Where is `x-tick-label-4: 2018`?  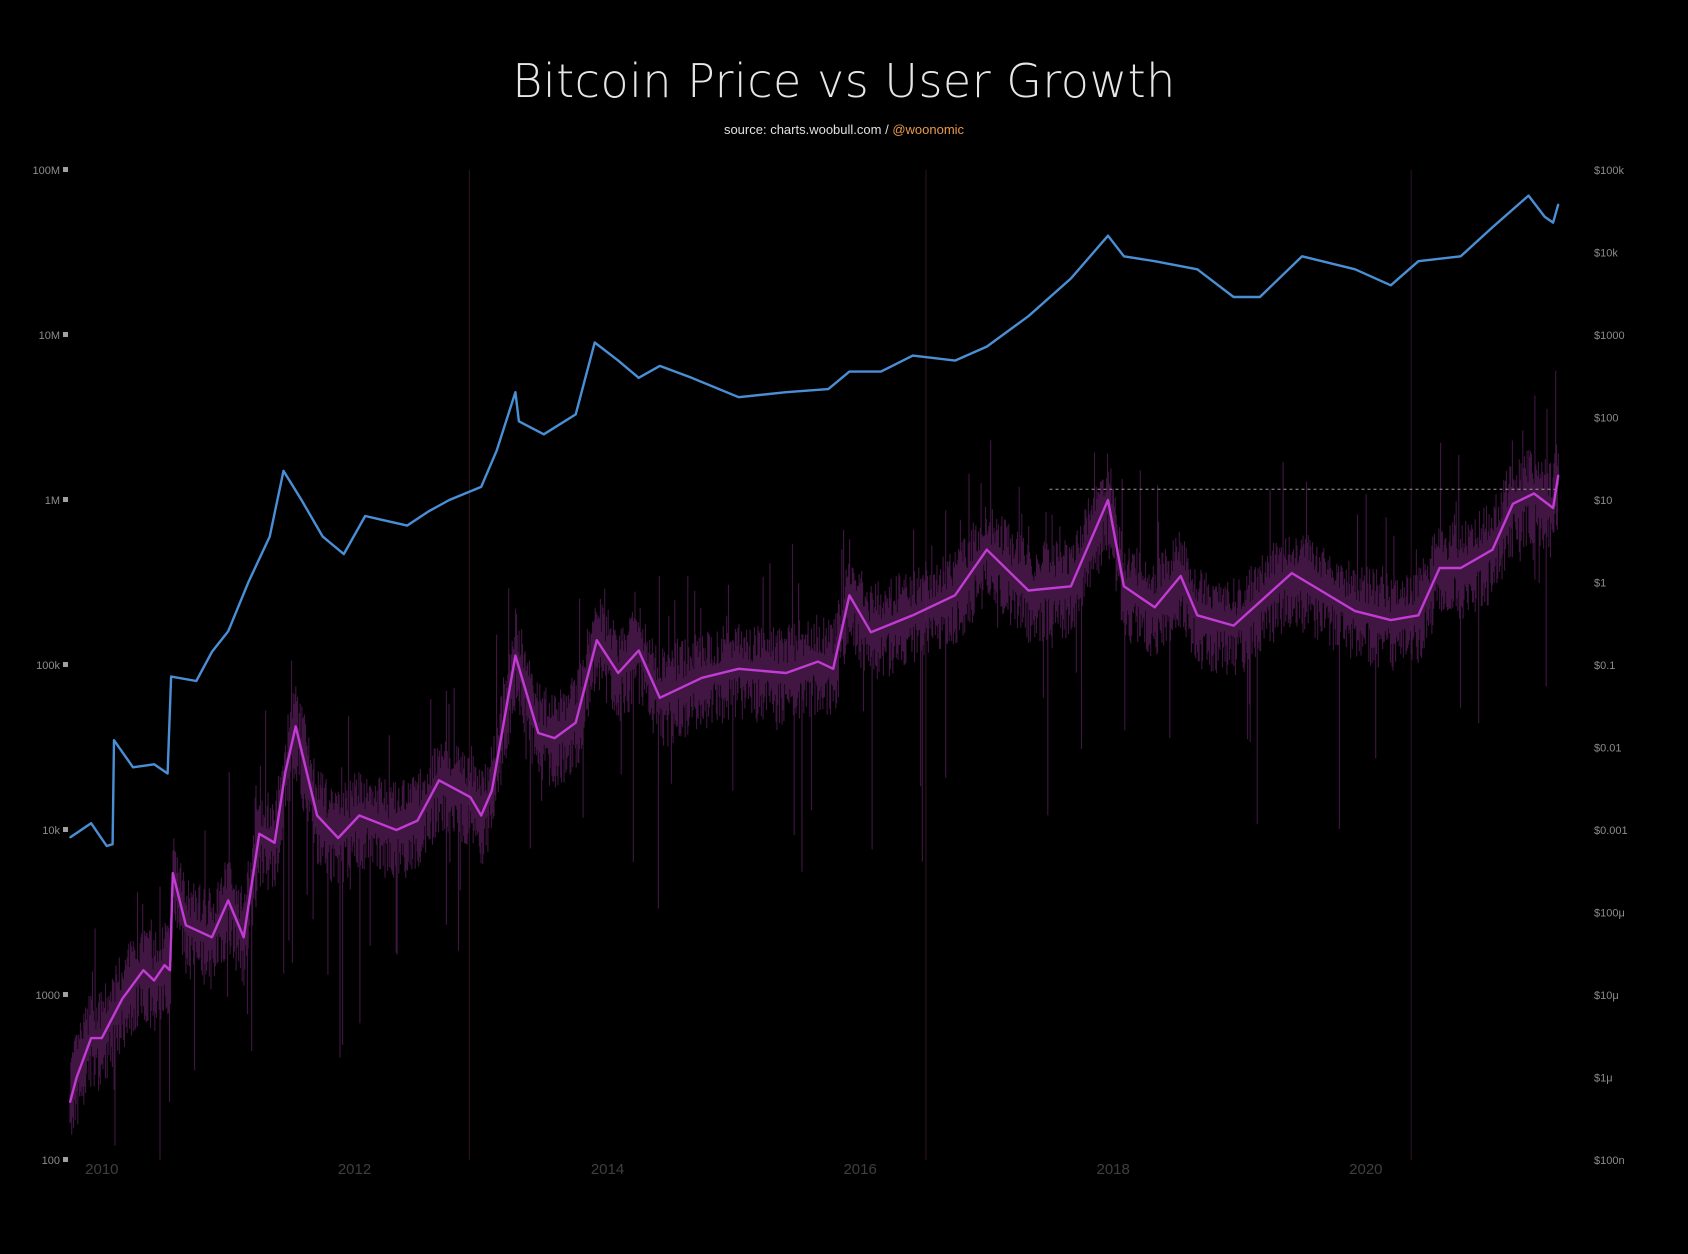
x-tick-label-4: 2018 is located at coordinates (1112, 1169).